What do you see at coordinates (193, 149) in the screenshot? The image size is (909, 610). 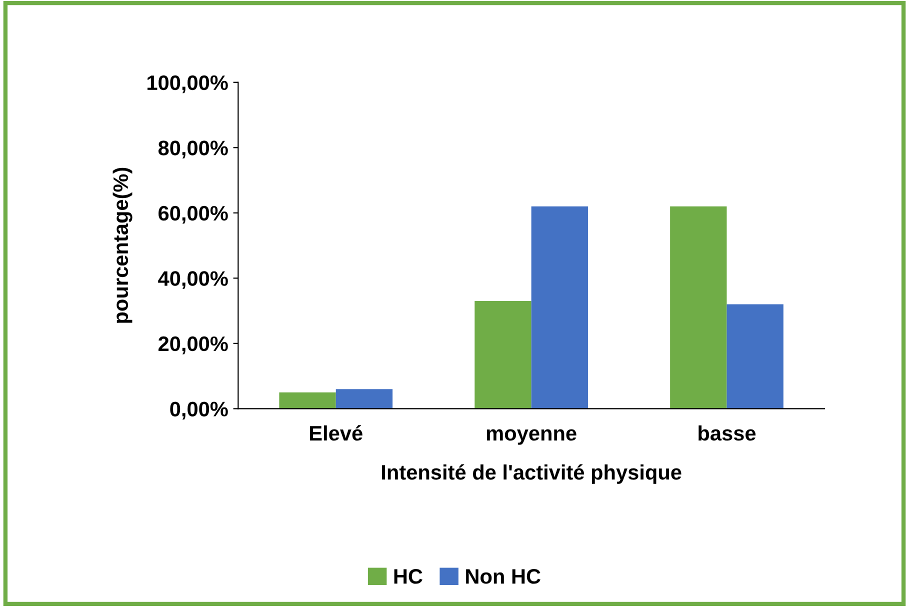 I see `y-tick-label: 80,00%` at bounding box center [193, 149].